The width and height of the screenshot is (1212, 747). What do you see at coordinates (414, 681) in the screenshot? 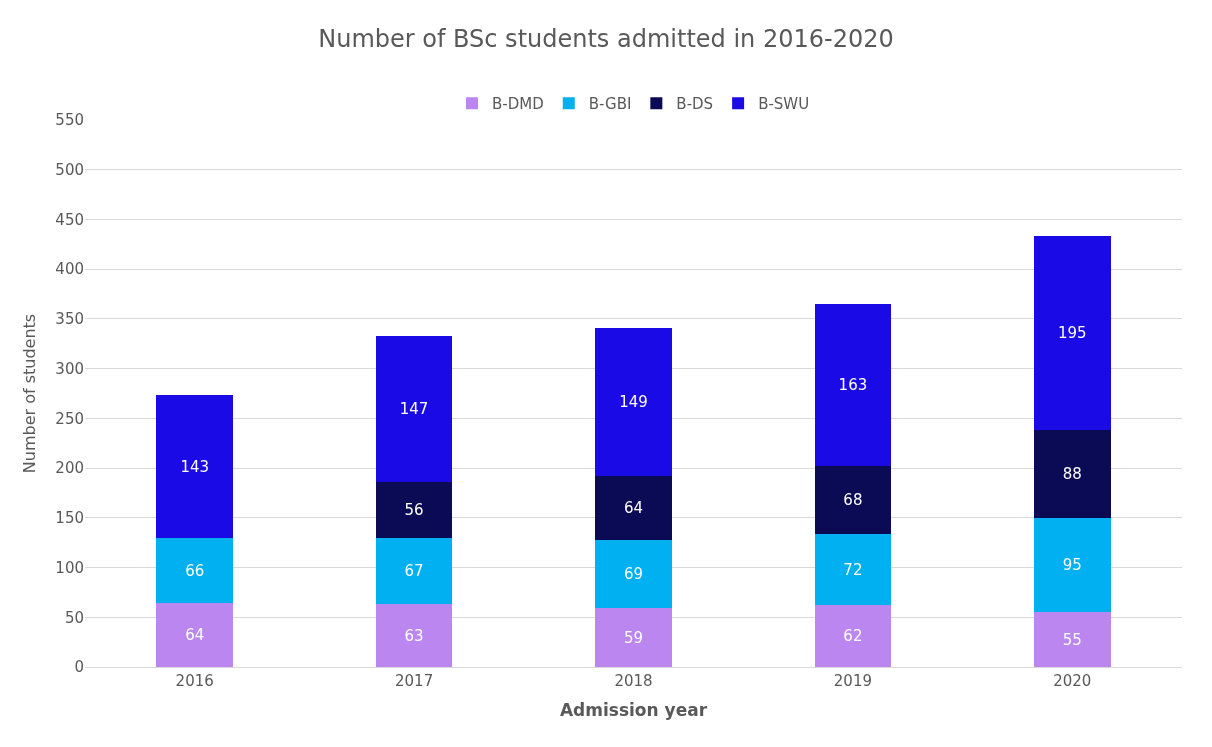
I see `x-tick-label: 2017` at bounding box center [414, 681].